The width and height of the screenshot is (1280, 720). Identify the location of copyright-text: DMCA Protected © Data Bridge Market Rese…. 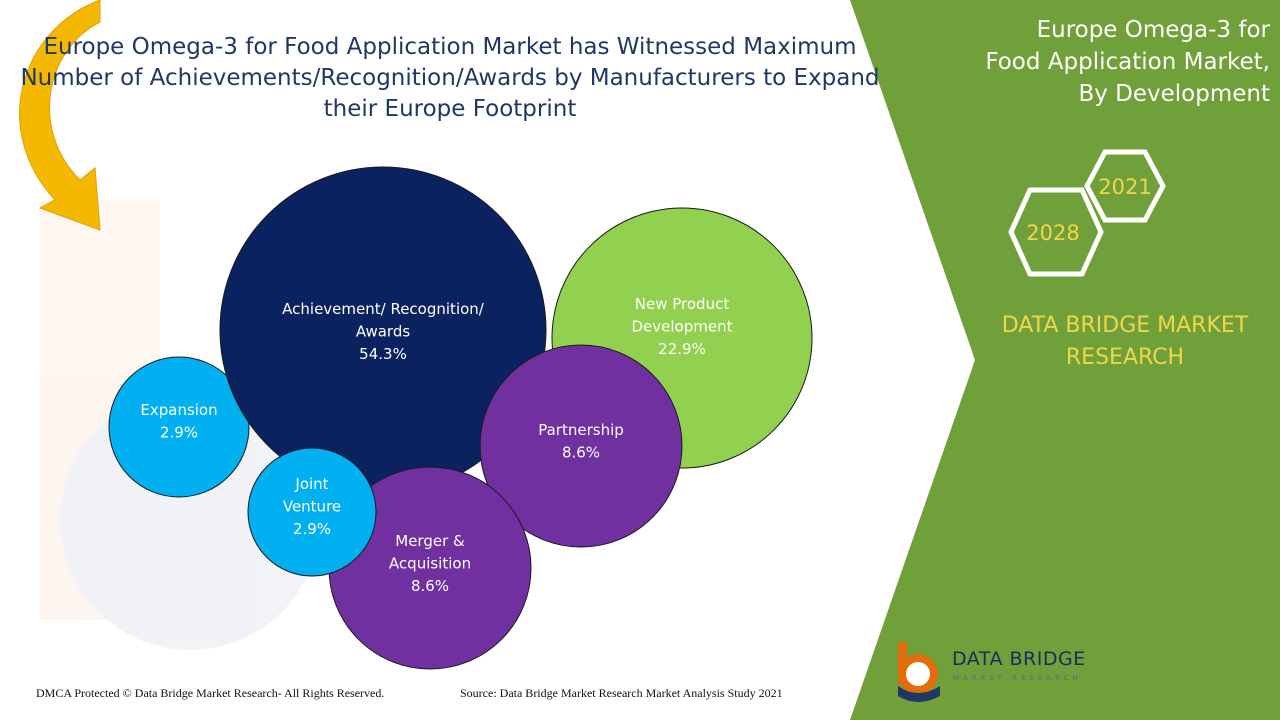
(210, 693).